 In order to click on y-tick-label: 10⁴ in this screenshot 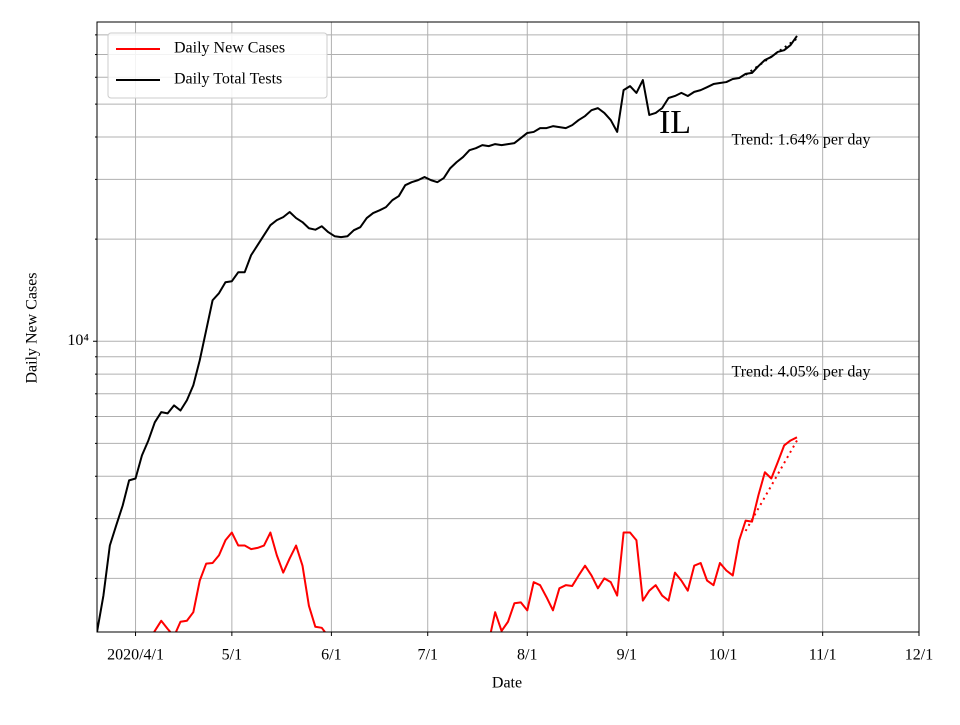, I will do `click(78, 340)`.